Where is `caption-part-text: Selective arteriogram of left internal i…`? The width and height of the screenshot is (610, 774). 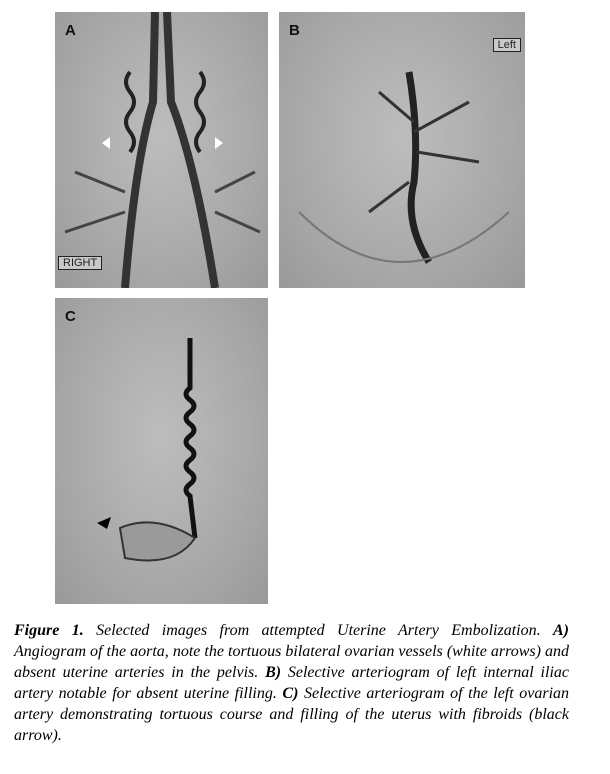
caption-part-text: Selective arteriogram of left internal i… is located at coordinates (291, 683).